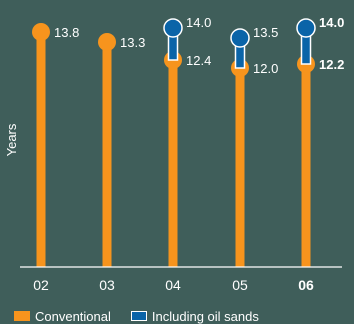 The height and width of the screenshot is (324, 354). I want to click on legend-swatch-conventional, so click(22, 316).